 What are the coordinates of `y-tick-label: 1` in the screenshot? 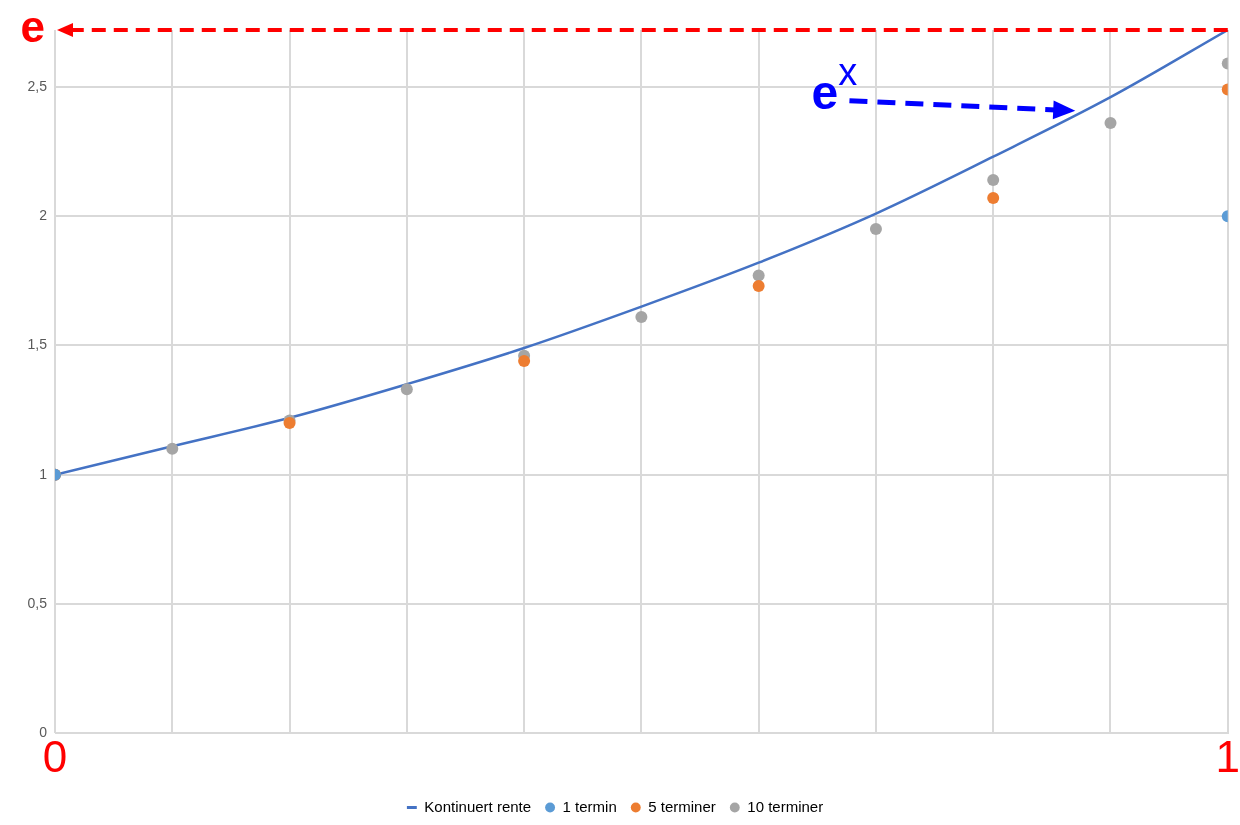 It's located at (43, 473).